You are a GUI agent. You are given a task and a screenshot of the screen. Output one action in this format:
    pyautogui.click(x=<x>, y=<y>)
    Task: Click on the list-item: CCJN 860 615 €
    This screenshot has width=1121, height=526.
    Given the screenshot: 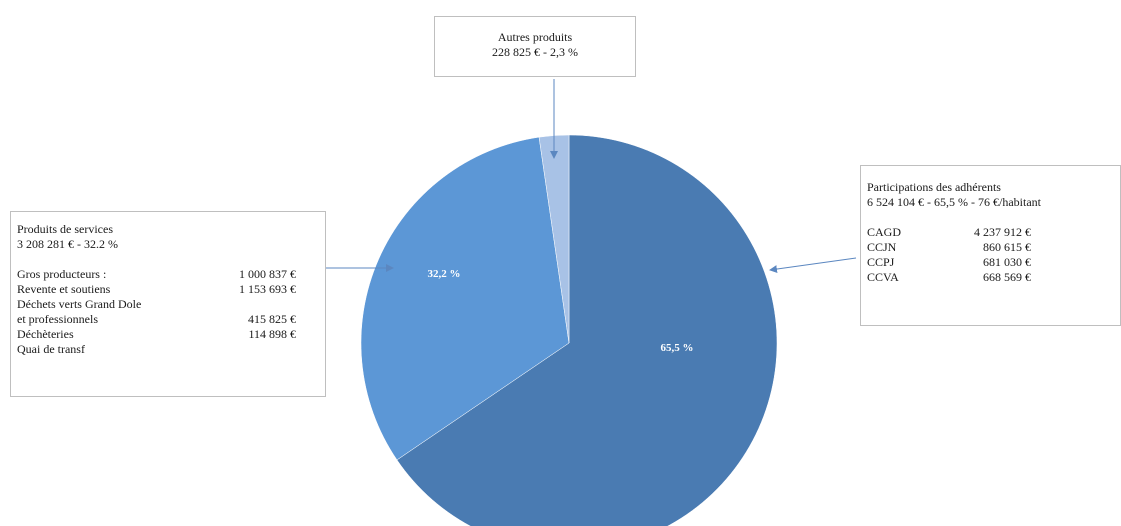 What is the action you would take?
    pyautogui.click(x=990, y=247)
    